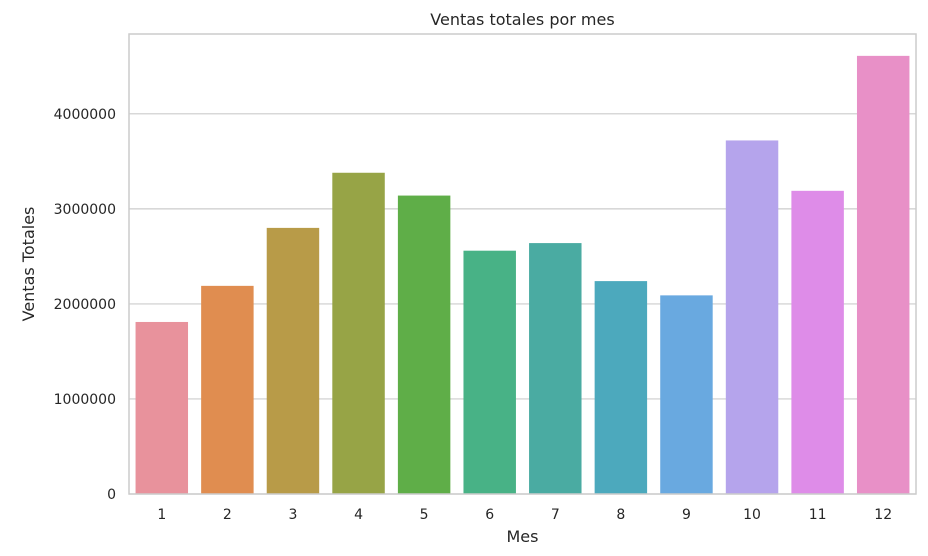 Image resolution: width=928 pixels, height=556 pixels. Describe the element at coordinates (161, 515) in the screenshot. I see `x-tick-label: 1` at that location.